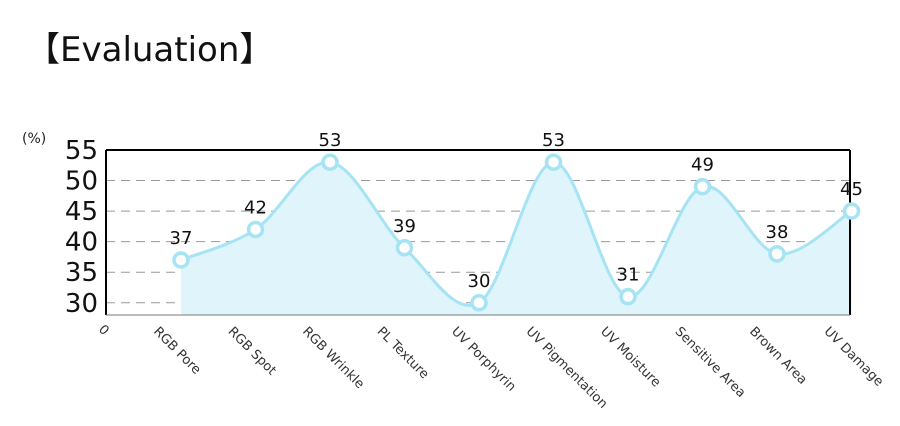 The image size is (900, 426). What do you see at coordinates (103, 330) in the screenshot?
I see `x-origin-label: 0` at bounding box center [103, 330].